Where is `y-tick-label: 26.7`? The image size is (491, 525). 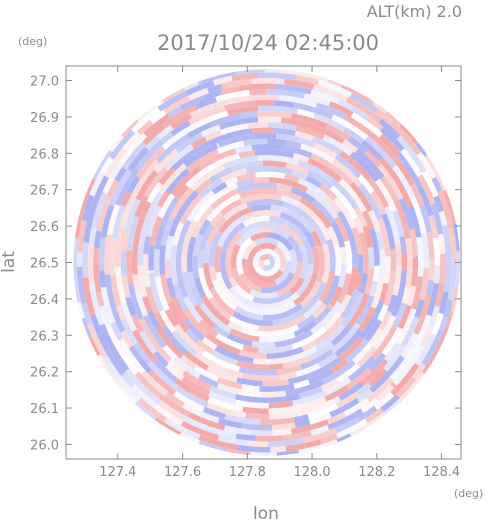 y-tick-label: 26.7 is located at coordinates (44, 191).